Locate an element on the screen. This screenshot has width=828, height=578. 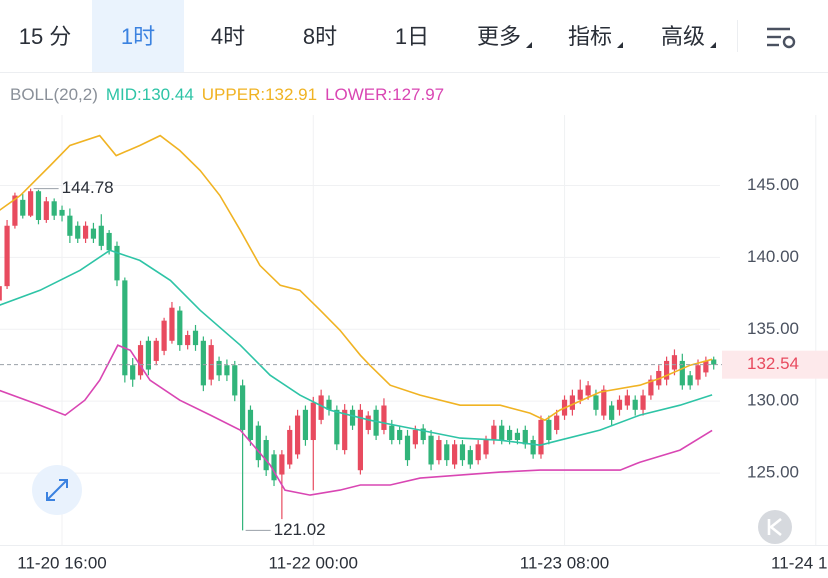
tab-label: 1时 is located at coordinates (138, 36).